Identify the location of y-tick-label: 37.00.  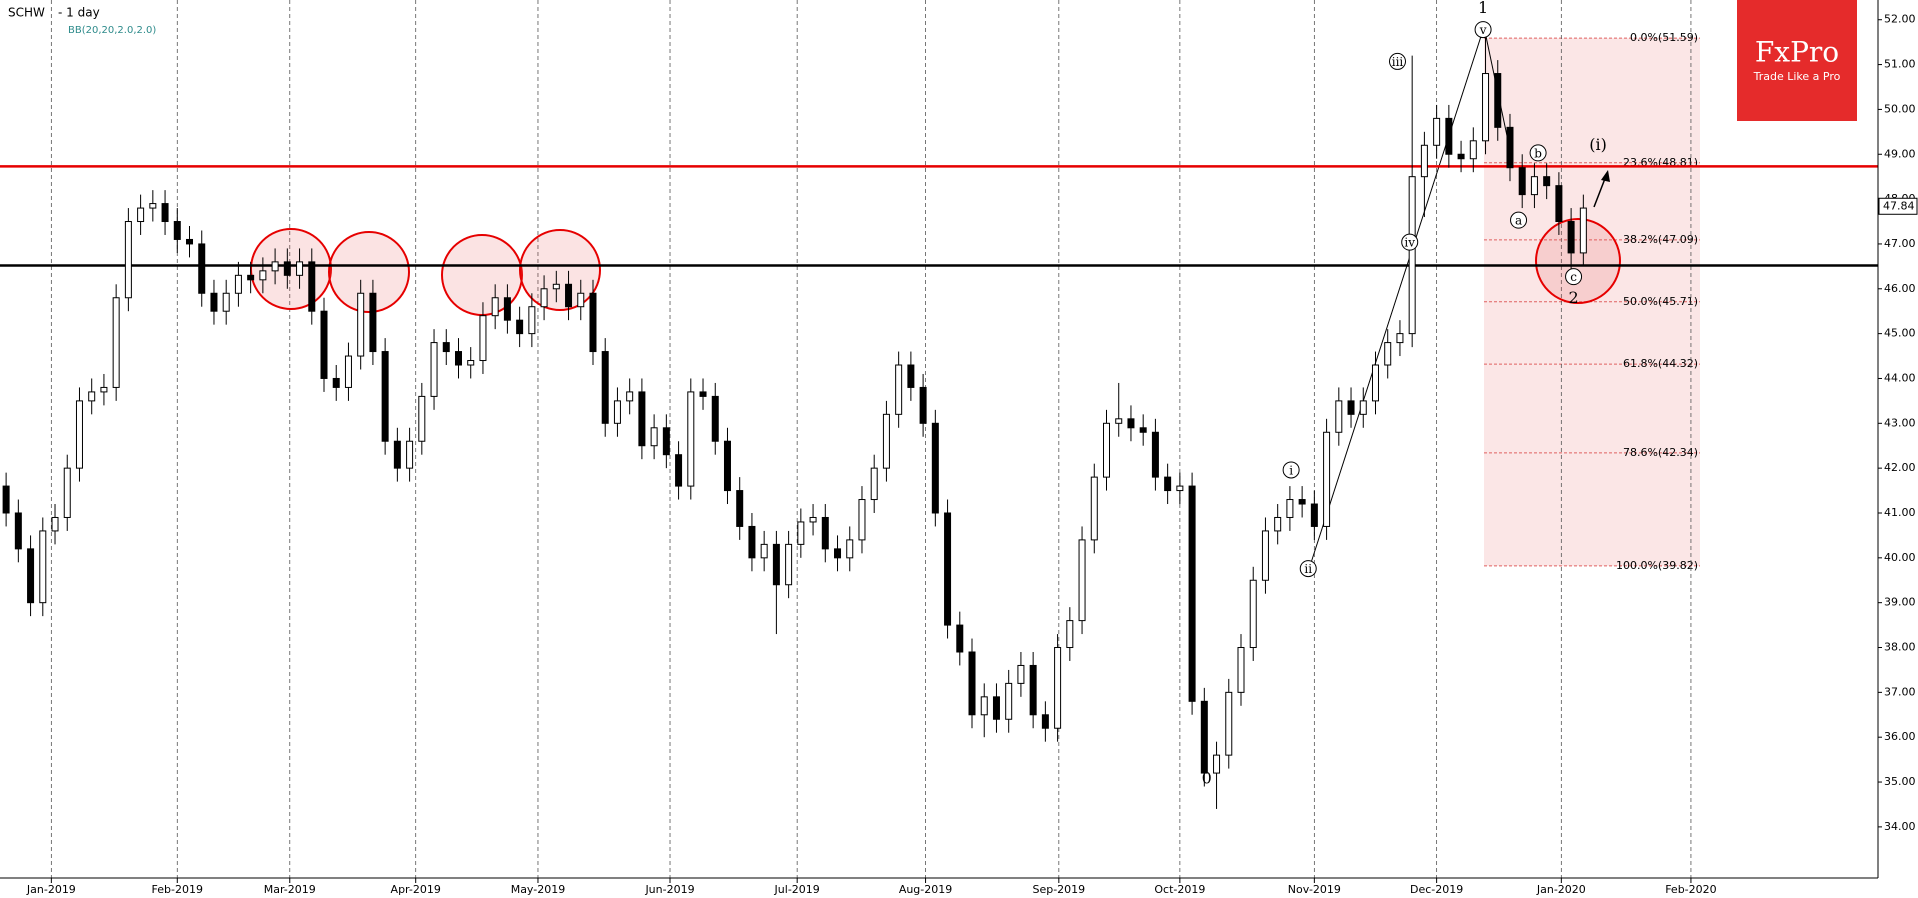
(1900, 691).